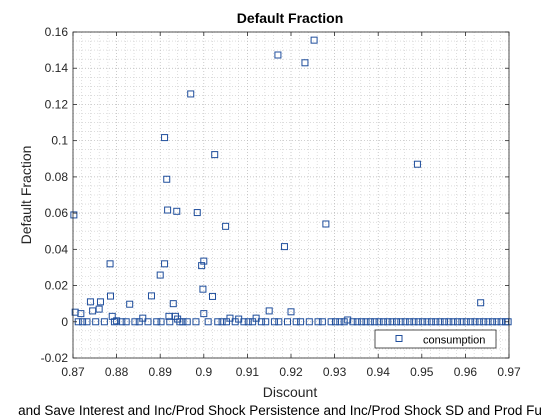  I want to click on x-tick-label: 0.93, so click(335, 372).